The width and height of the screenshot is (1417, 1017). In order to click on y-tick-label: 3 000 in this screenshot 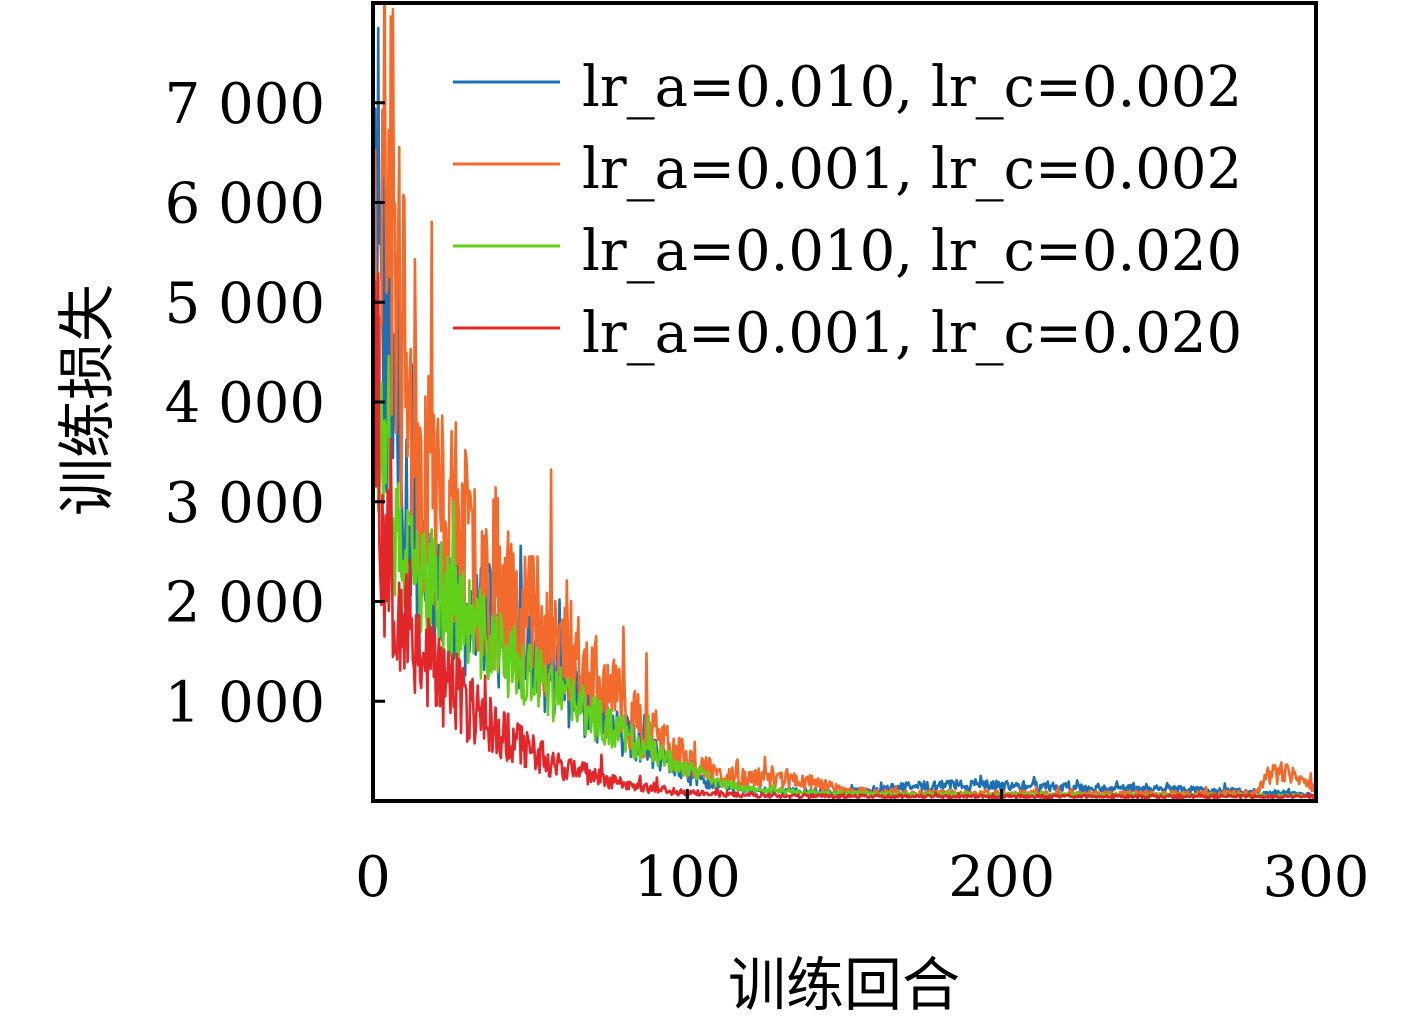, I will do `click(245, 503)`.